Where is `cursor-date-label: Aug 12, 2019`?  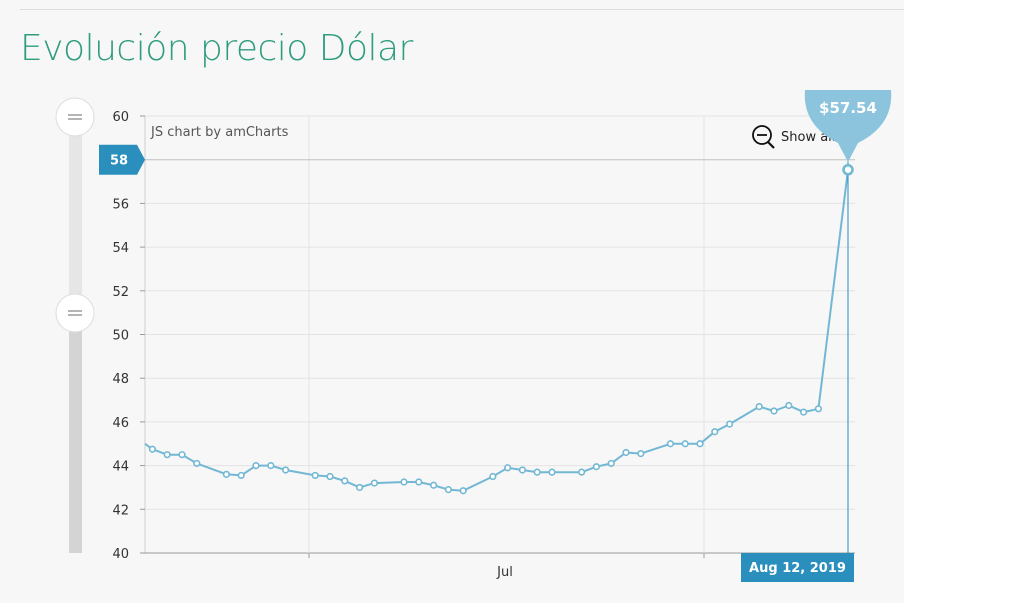 cursor-date-label: Aug 12, 2019 is located at coordinates (797, 568).